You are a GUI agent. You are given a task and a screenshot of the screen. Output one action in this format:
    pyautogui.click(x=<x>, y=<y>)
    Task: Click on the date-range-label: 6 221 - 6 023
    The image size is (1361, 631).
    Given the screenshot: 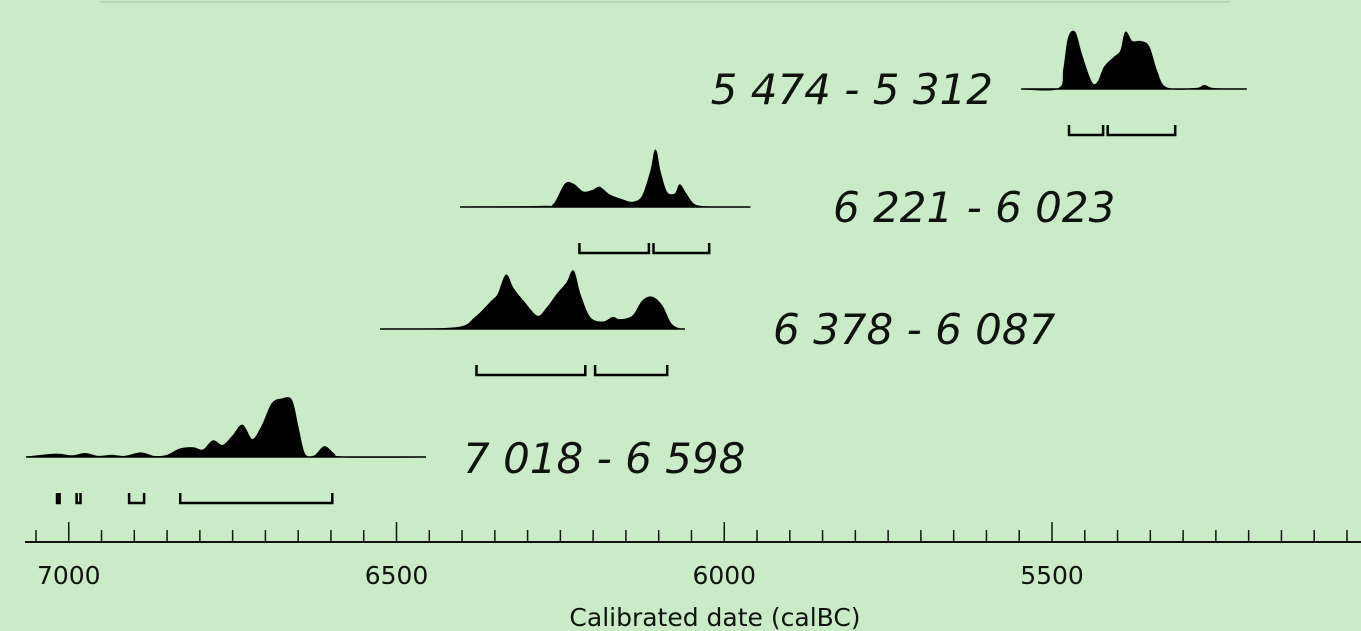 What is the action you would take?
    pyautogui.click(x=974, y=207)
    